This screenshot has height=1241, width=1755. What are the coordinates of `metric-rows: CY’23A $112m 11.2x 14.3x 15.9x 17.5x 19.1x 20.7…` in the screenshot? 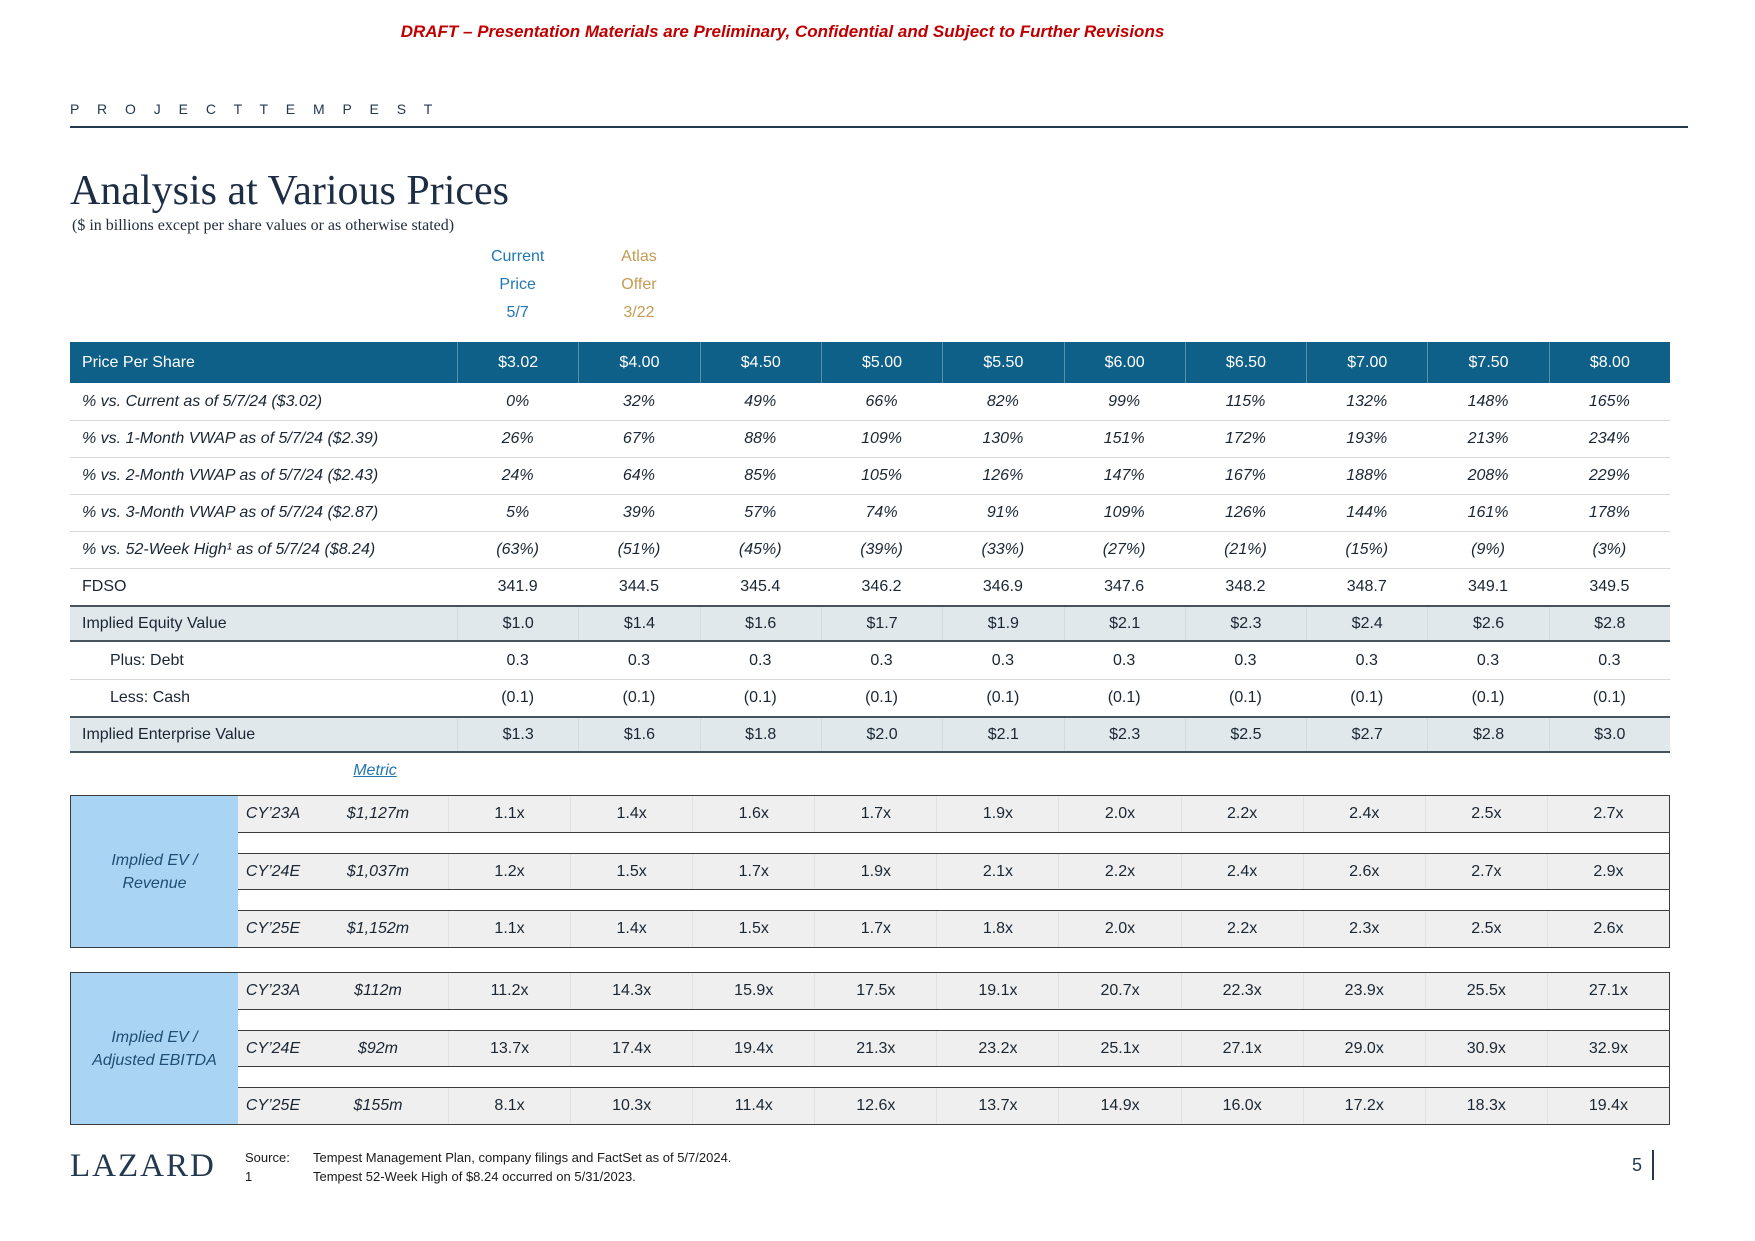 It's located at (953, 1048).